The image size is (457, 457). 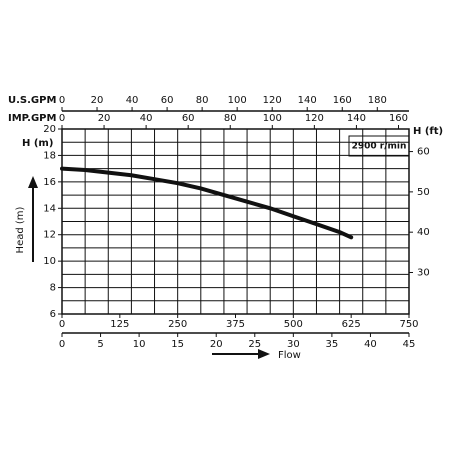 I want to click on usgpm-axis-label: U.S.GPM, so click(x=32, y=100).